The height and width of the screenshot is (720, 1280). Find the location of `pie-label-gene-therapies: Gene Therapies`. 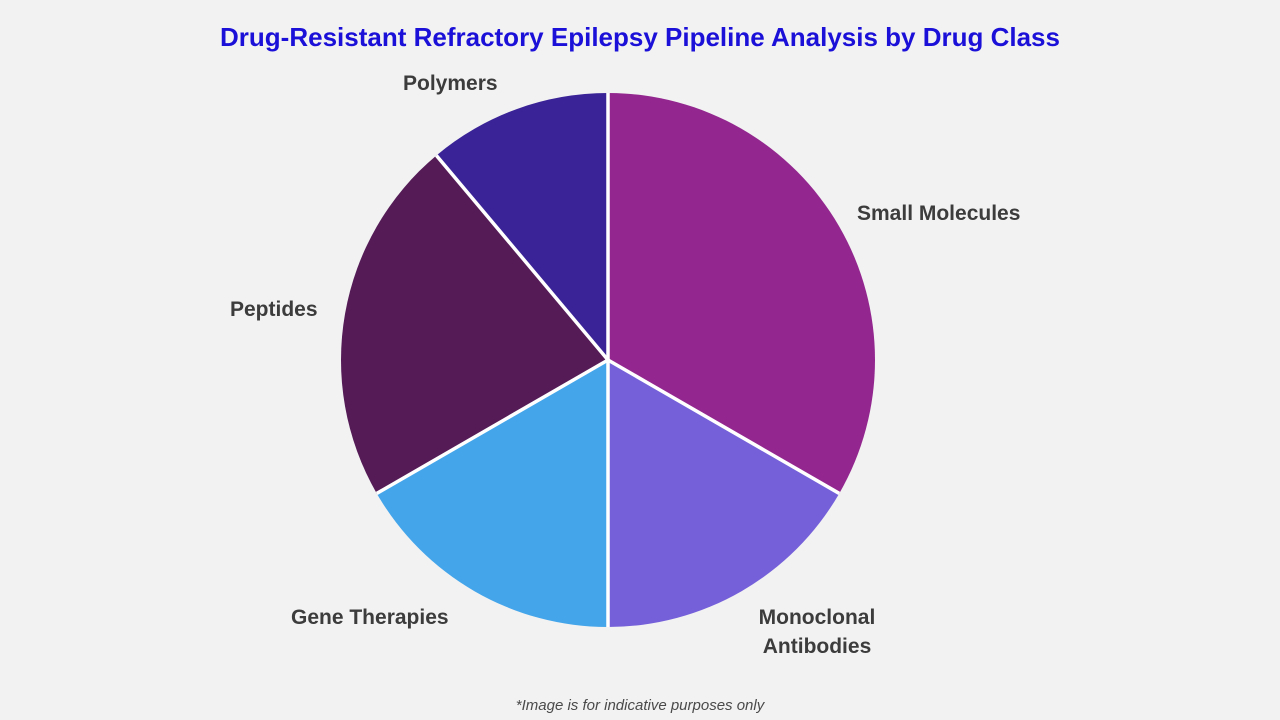

pie-label-gene-therapies: Gene Therapies is located at coordinates (370, 617).